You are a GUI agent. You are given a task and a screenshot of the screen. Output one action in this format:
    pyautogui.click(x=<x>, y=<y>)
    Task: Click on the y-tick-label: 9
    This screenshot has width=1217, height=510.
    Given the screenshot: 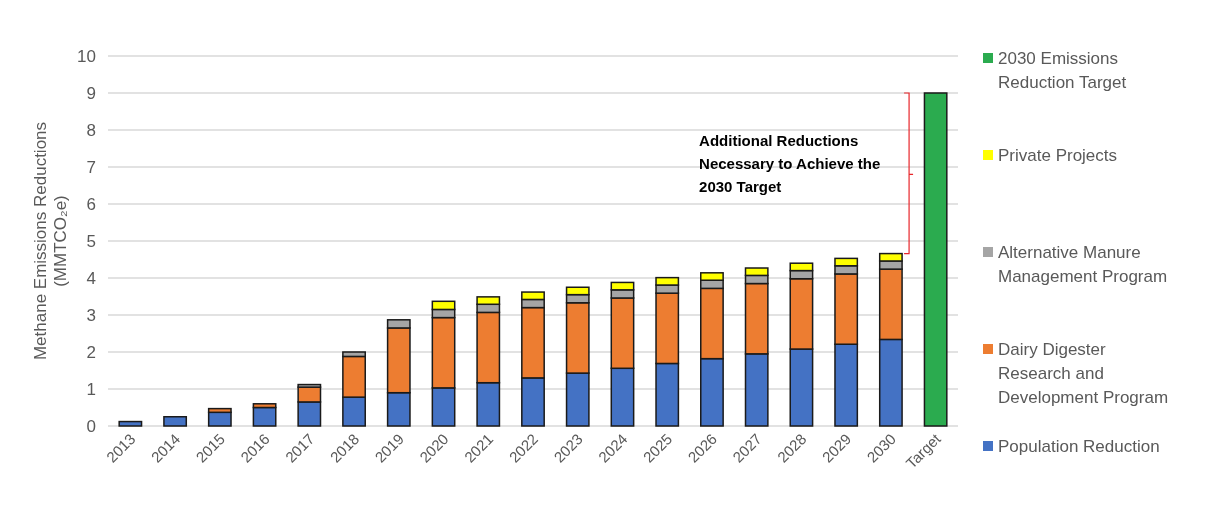 What is the action you would take?
    pyautogui.click(x=91, y=93)
    